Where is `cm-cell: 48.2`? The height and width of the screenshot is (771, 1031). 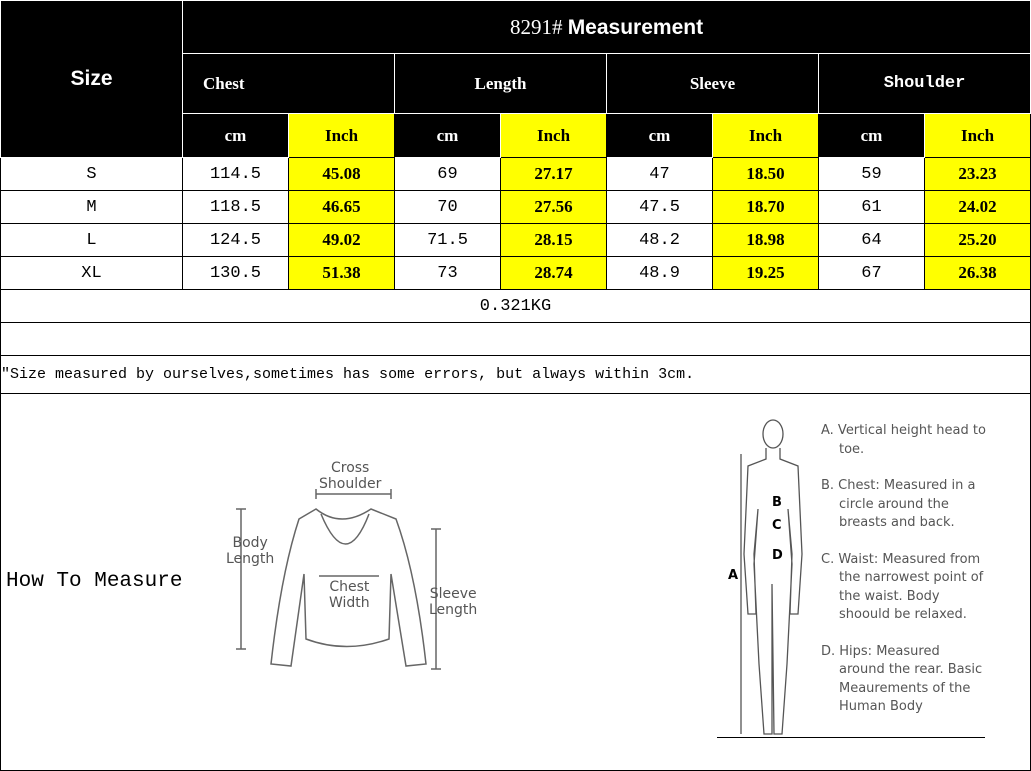
cm-cell: 48.2 is located at coordinates (659, 240).